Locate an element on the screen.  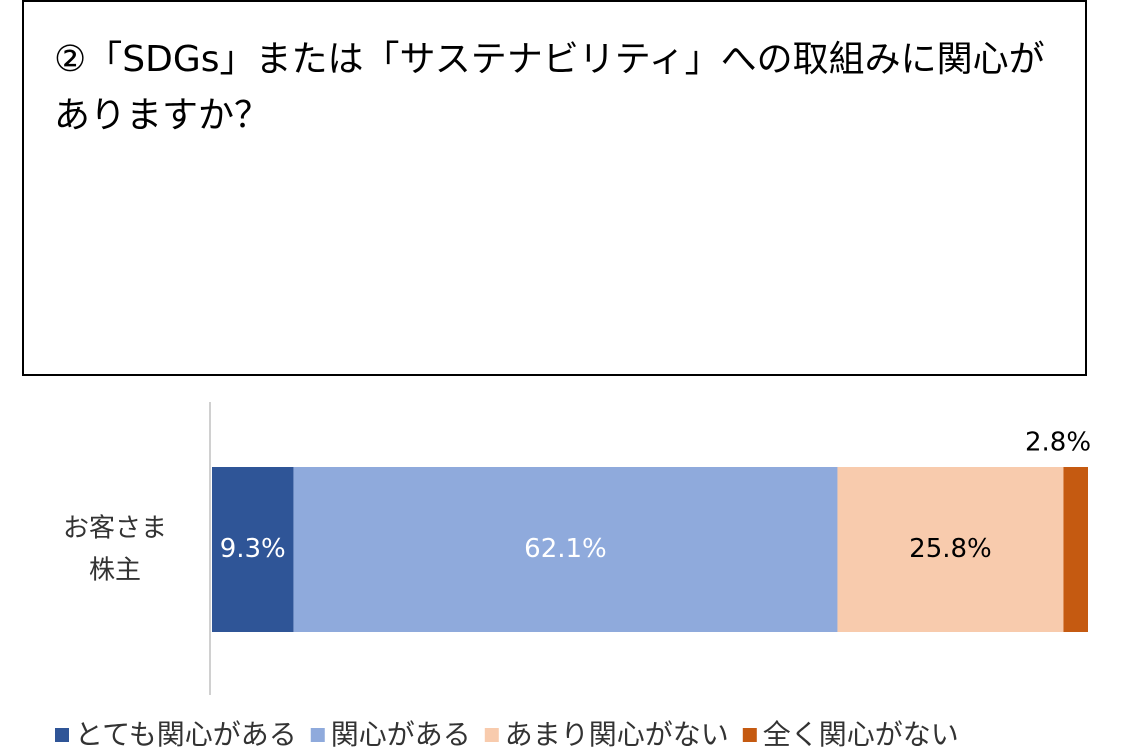
data-label: 9.3% is located at coordinates (253, 549).